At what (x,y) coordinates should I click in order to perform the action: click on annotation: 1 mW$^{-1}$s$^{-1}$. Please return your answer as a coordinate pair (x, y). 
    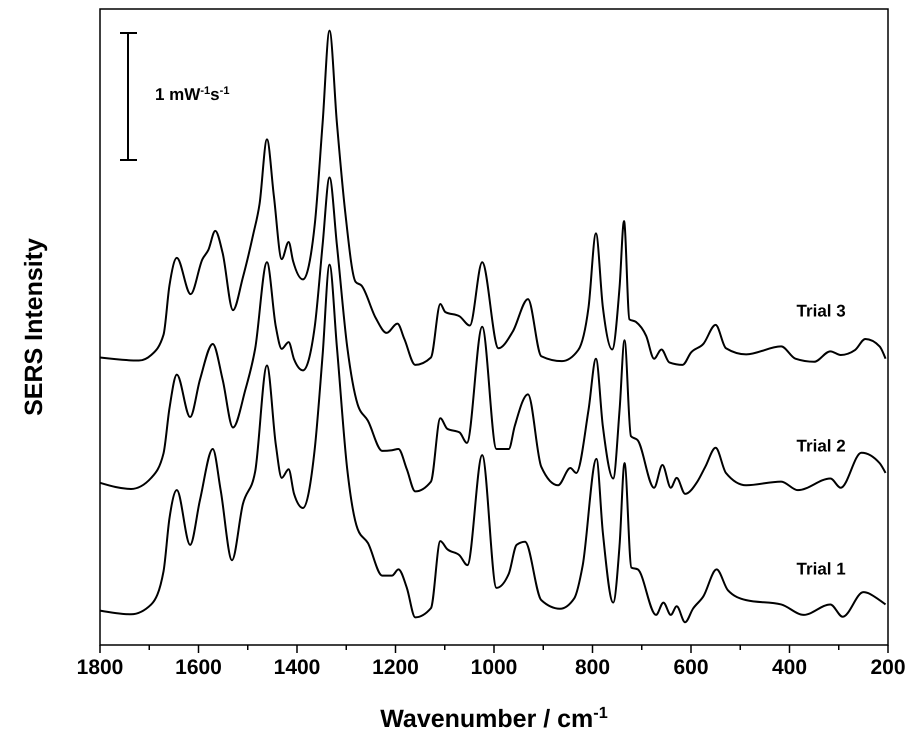
    Looking at the image, I should click on (192, 94).